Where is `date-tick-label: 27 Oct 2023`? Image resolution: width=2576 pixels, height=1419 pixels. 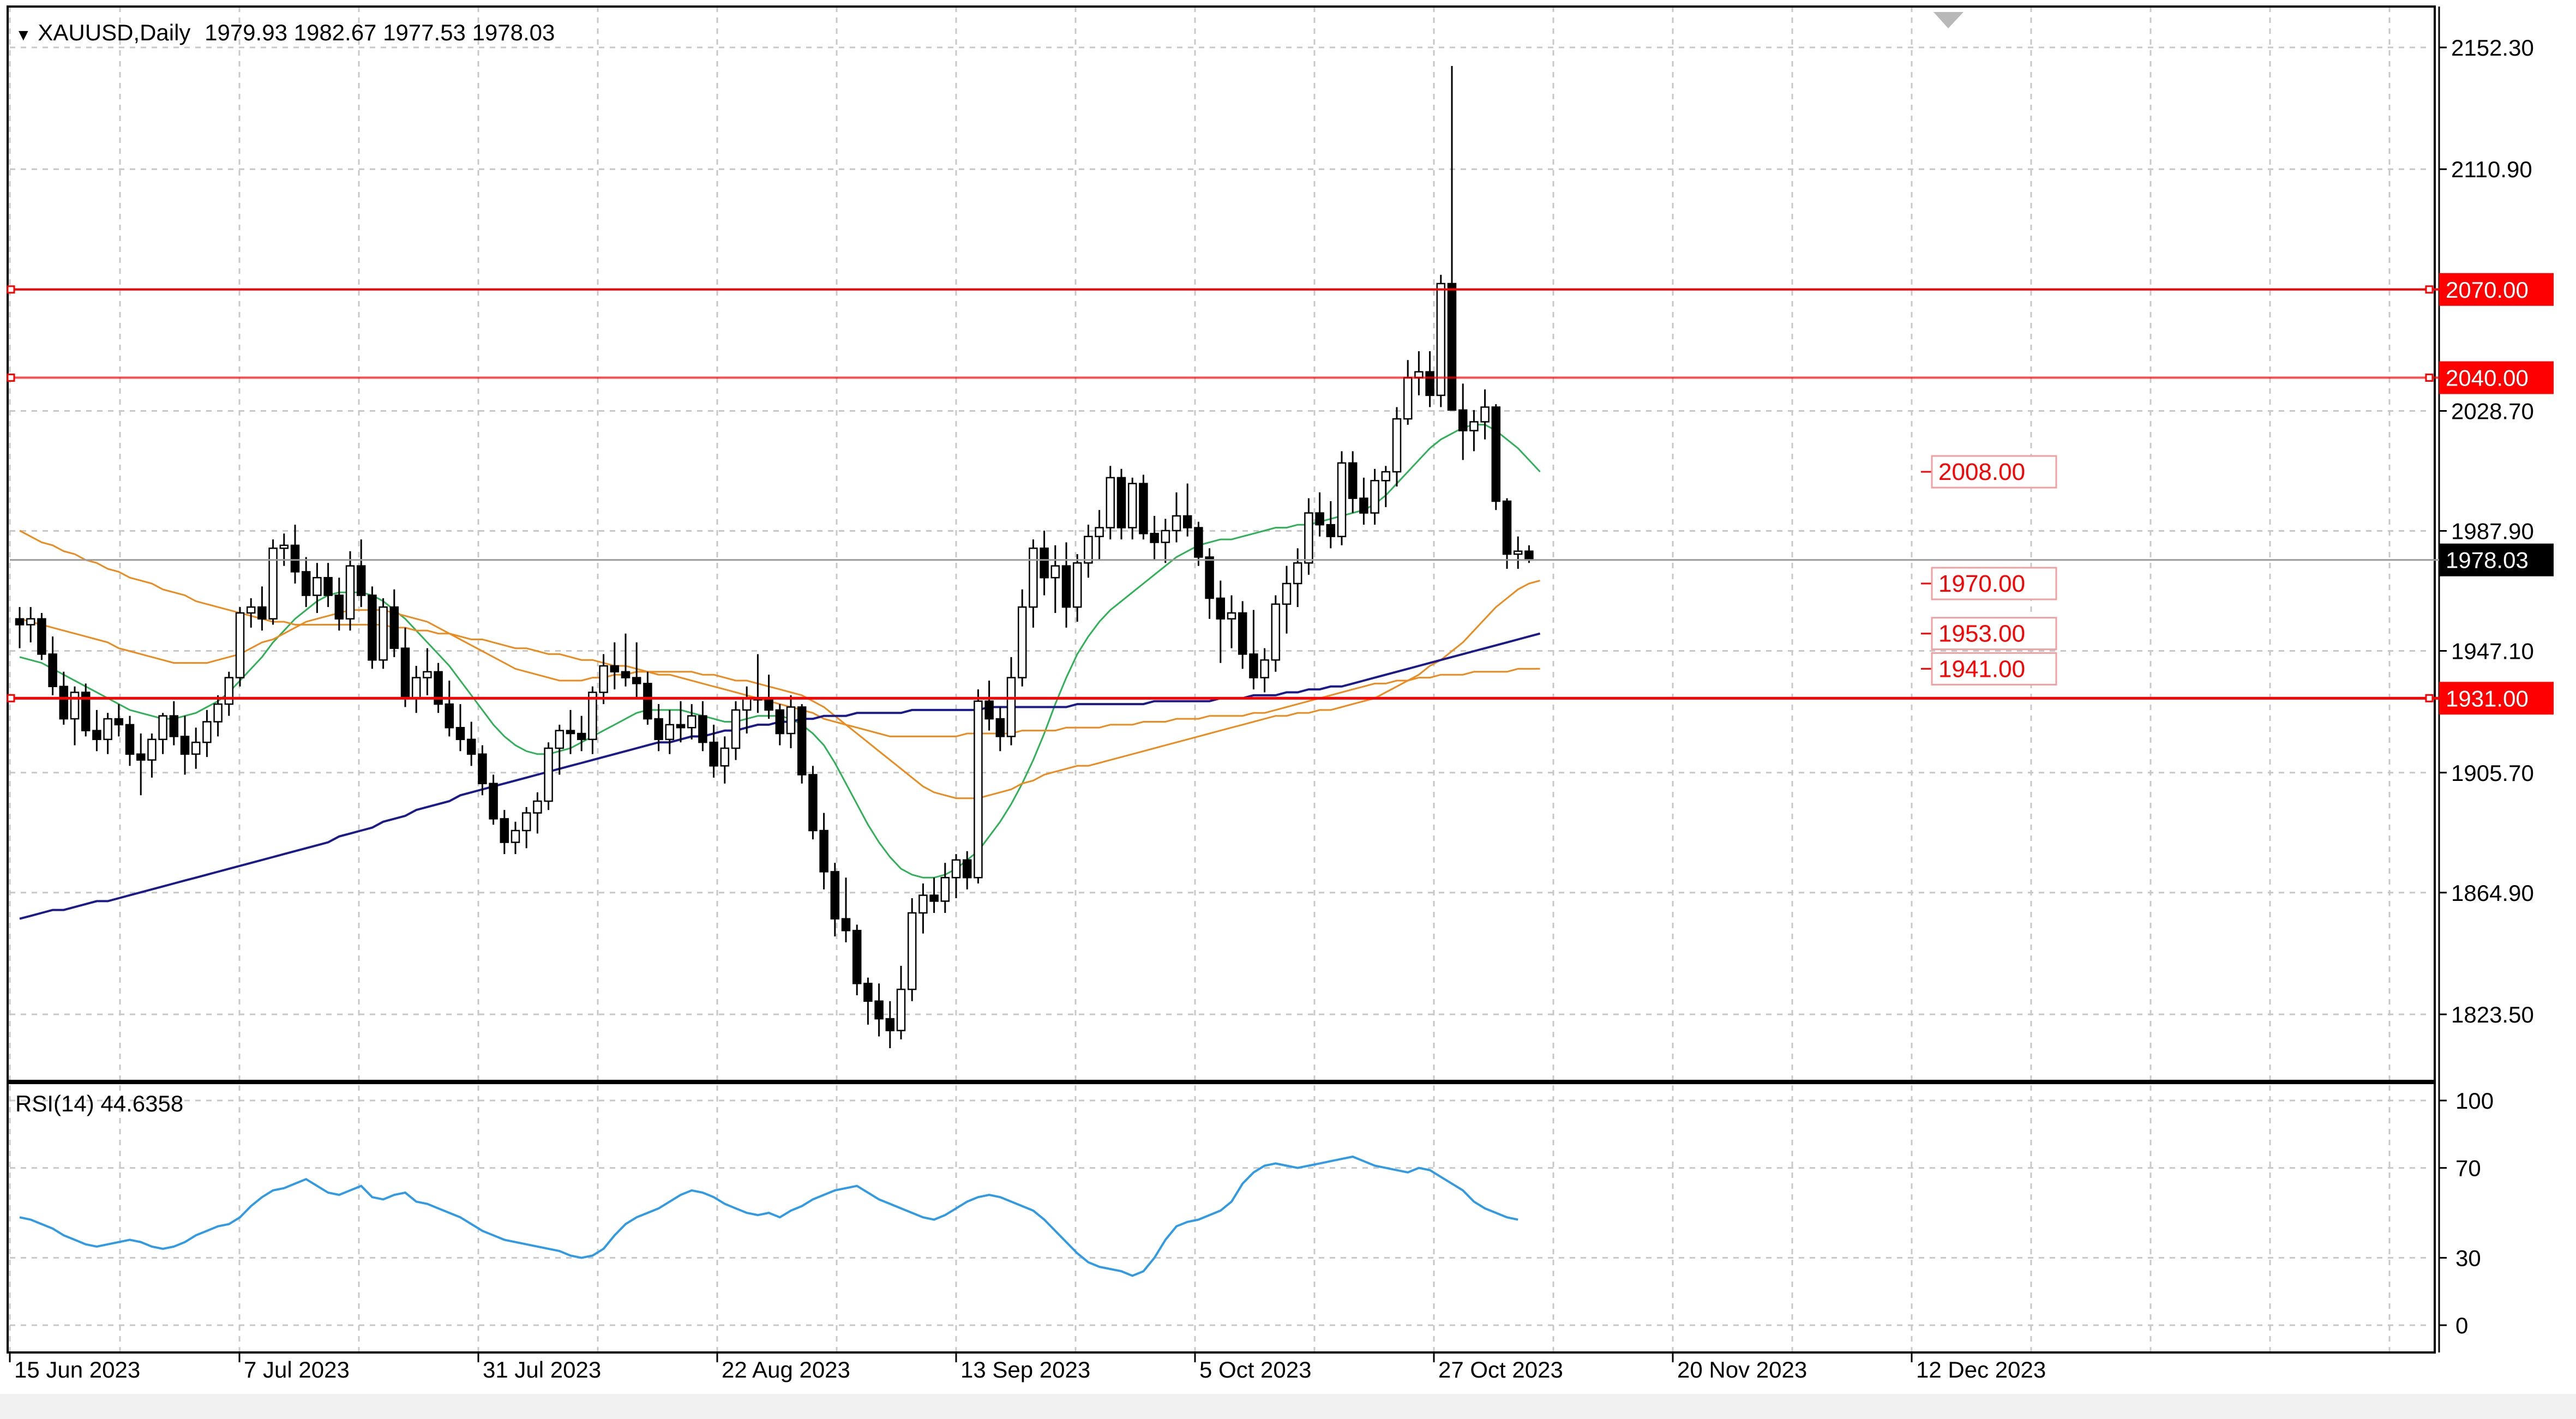 date-tick-label: 27 Oct 2023 is located at coordinates (1501, 1369).